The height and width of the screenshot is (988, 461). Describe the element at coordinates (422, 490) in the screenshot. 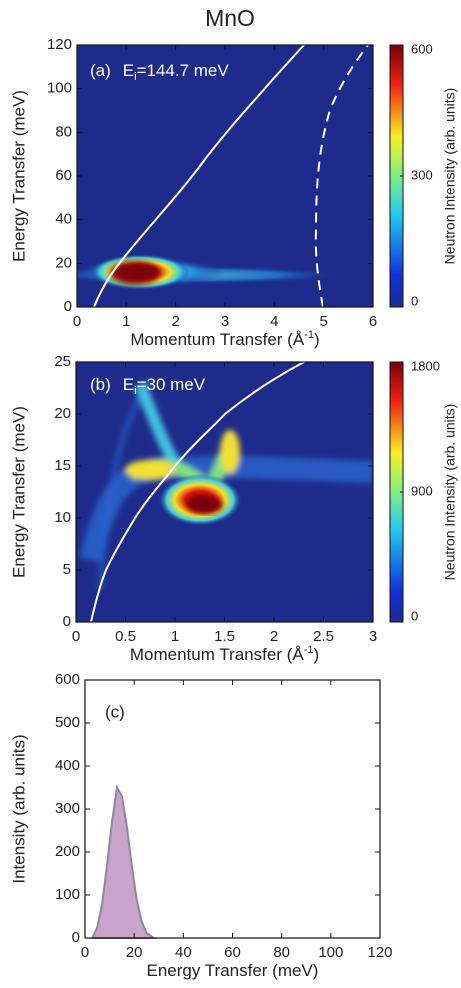

I see `colorbar-tick-label: 900` at that location.